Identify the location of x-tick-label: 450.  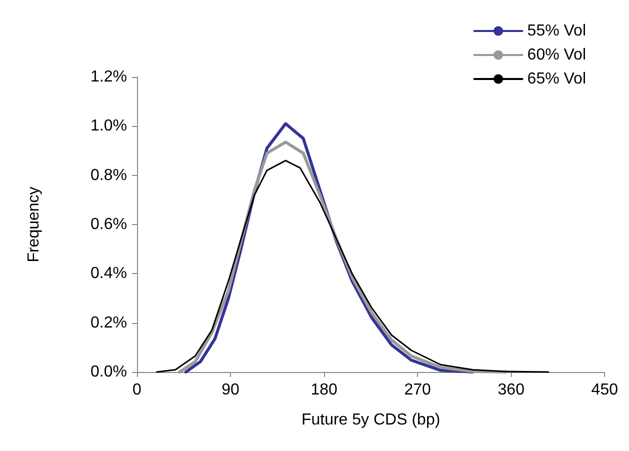
(604, 390).